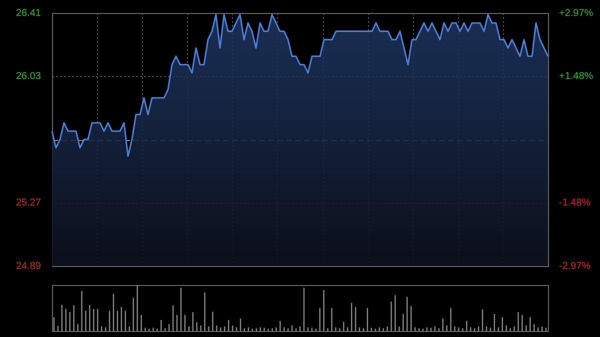  What do you see at coordinates (576, 13) in the screenshot?
I see `y2-tick-label: +2.97%` at bounding box center [576, 13].